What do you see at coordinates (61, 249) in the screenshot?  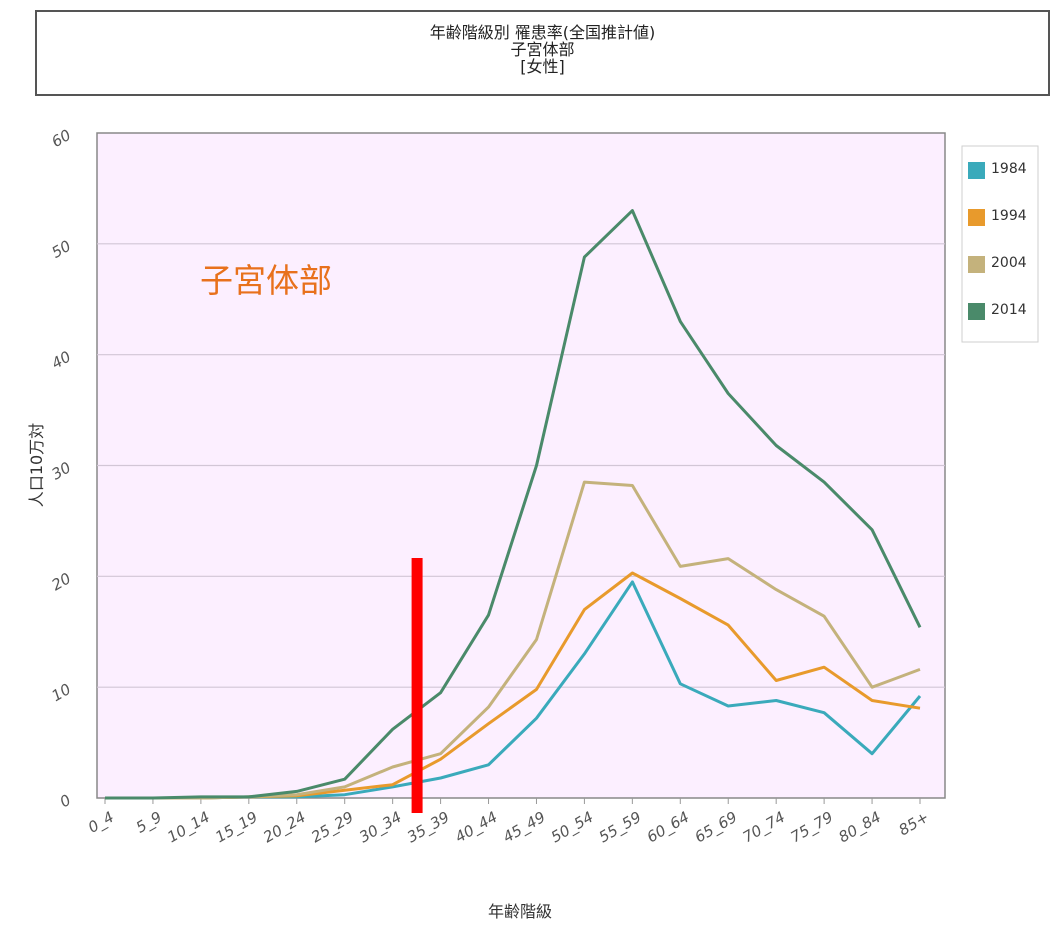 I see `y-tick-label: 50` at bounding box center [61, 249].